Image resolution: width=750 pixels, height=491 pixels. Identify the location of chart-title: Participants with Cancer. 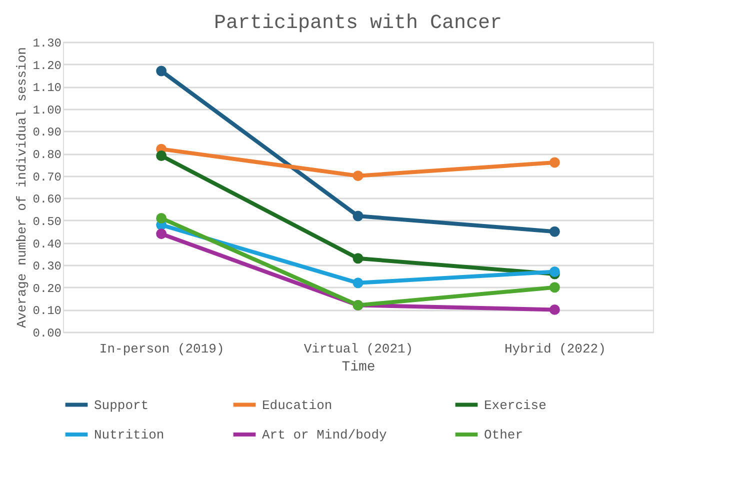
(358, 23).